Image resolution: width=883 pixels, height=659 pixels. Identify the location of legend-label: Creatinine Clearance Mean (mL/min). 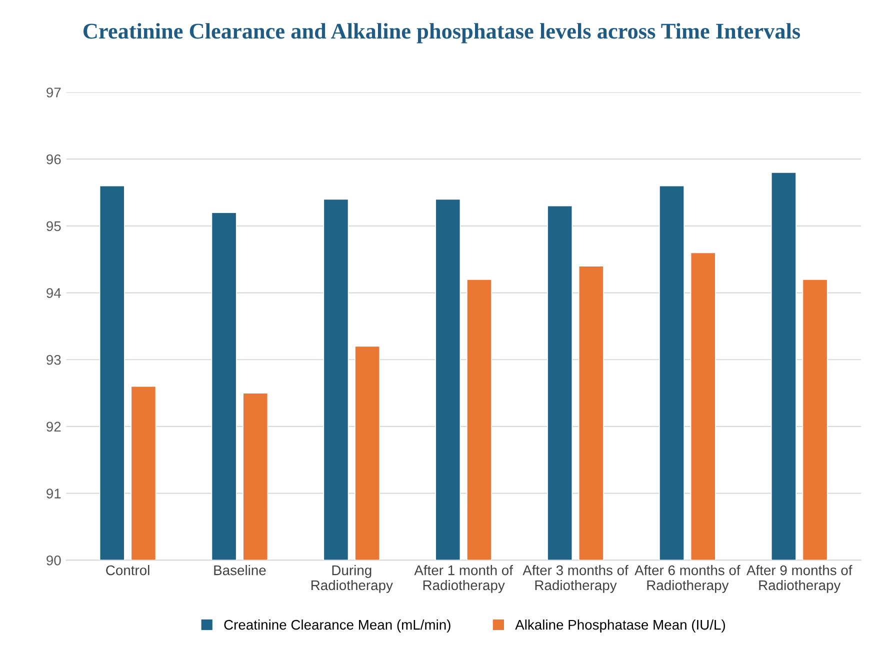
(337, 626).